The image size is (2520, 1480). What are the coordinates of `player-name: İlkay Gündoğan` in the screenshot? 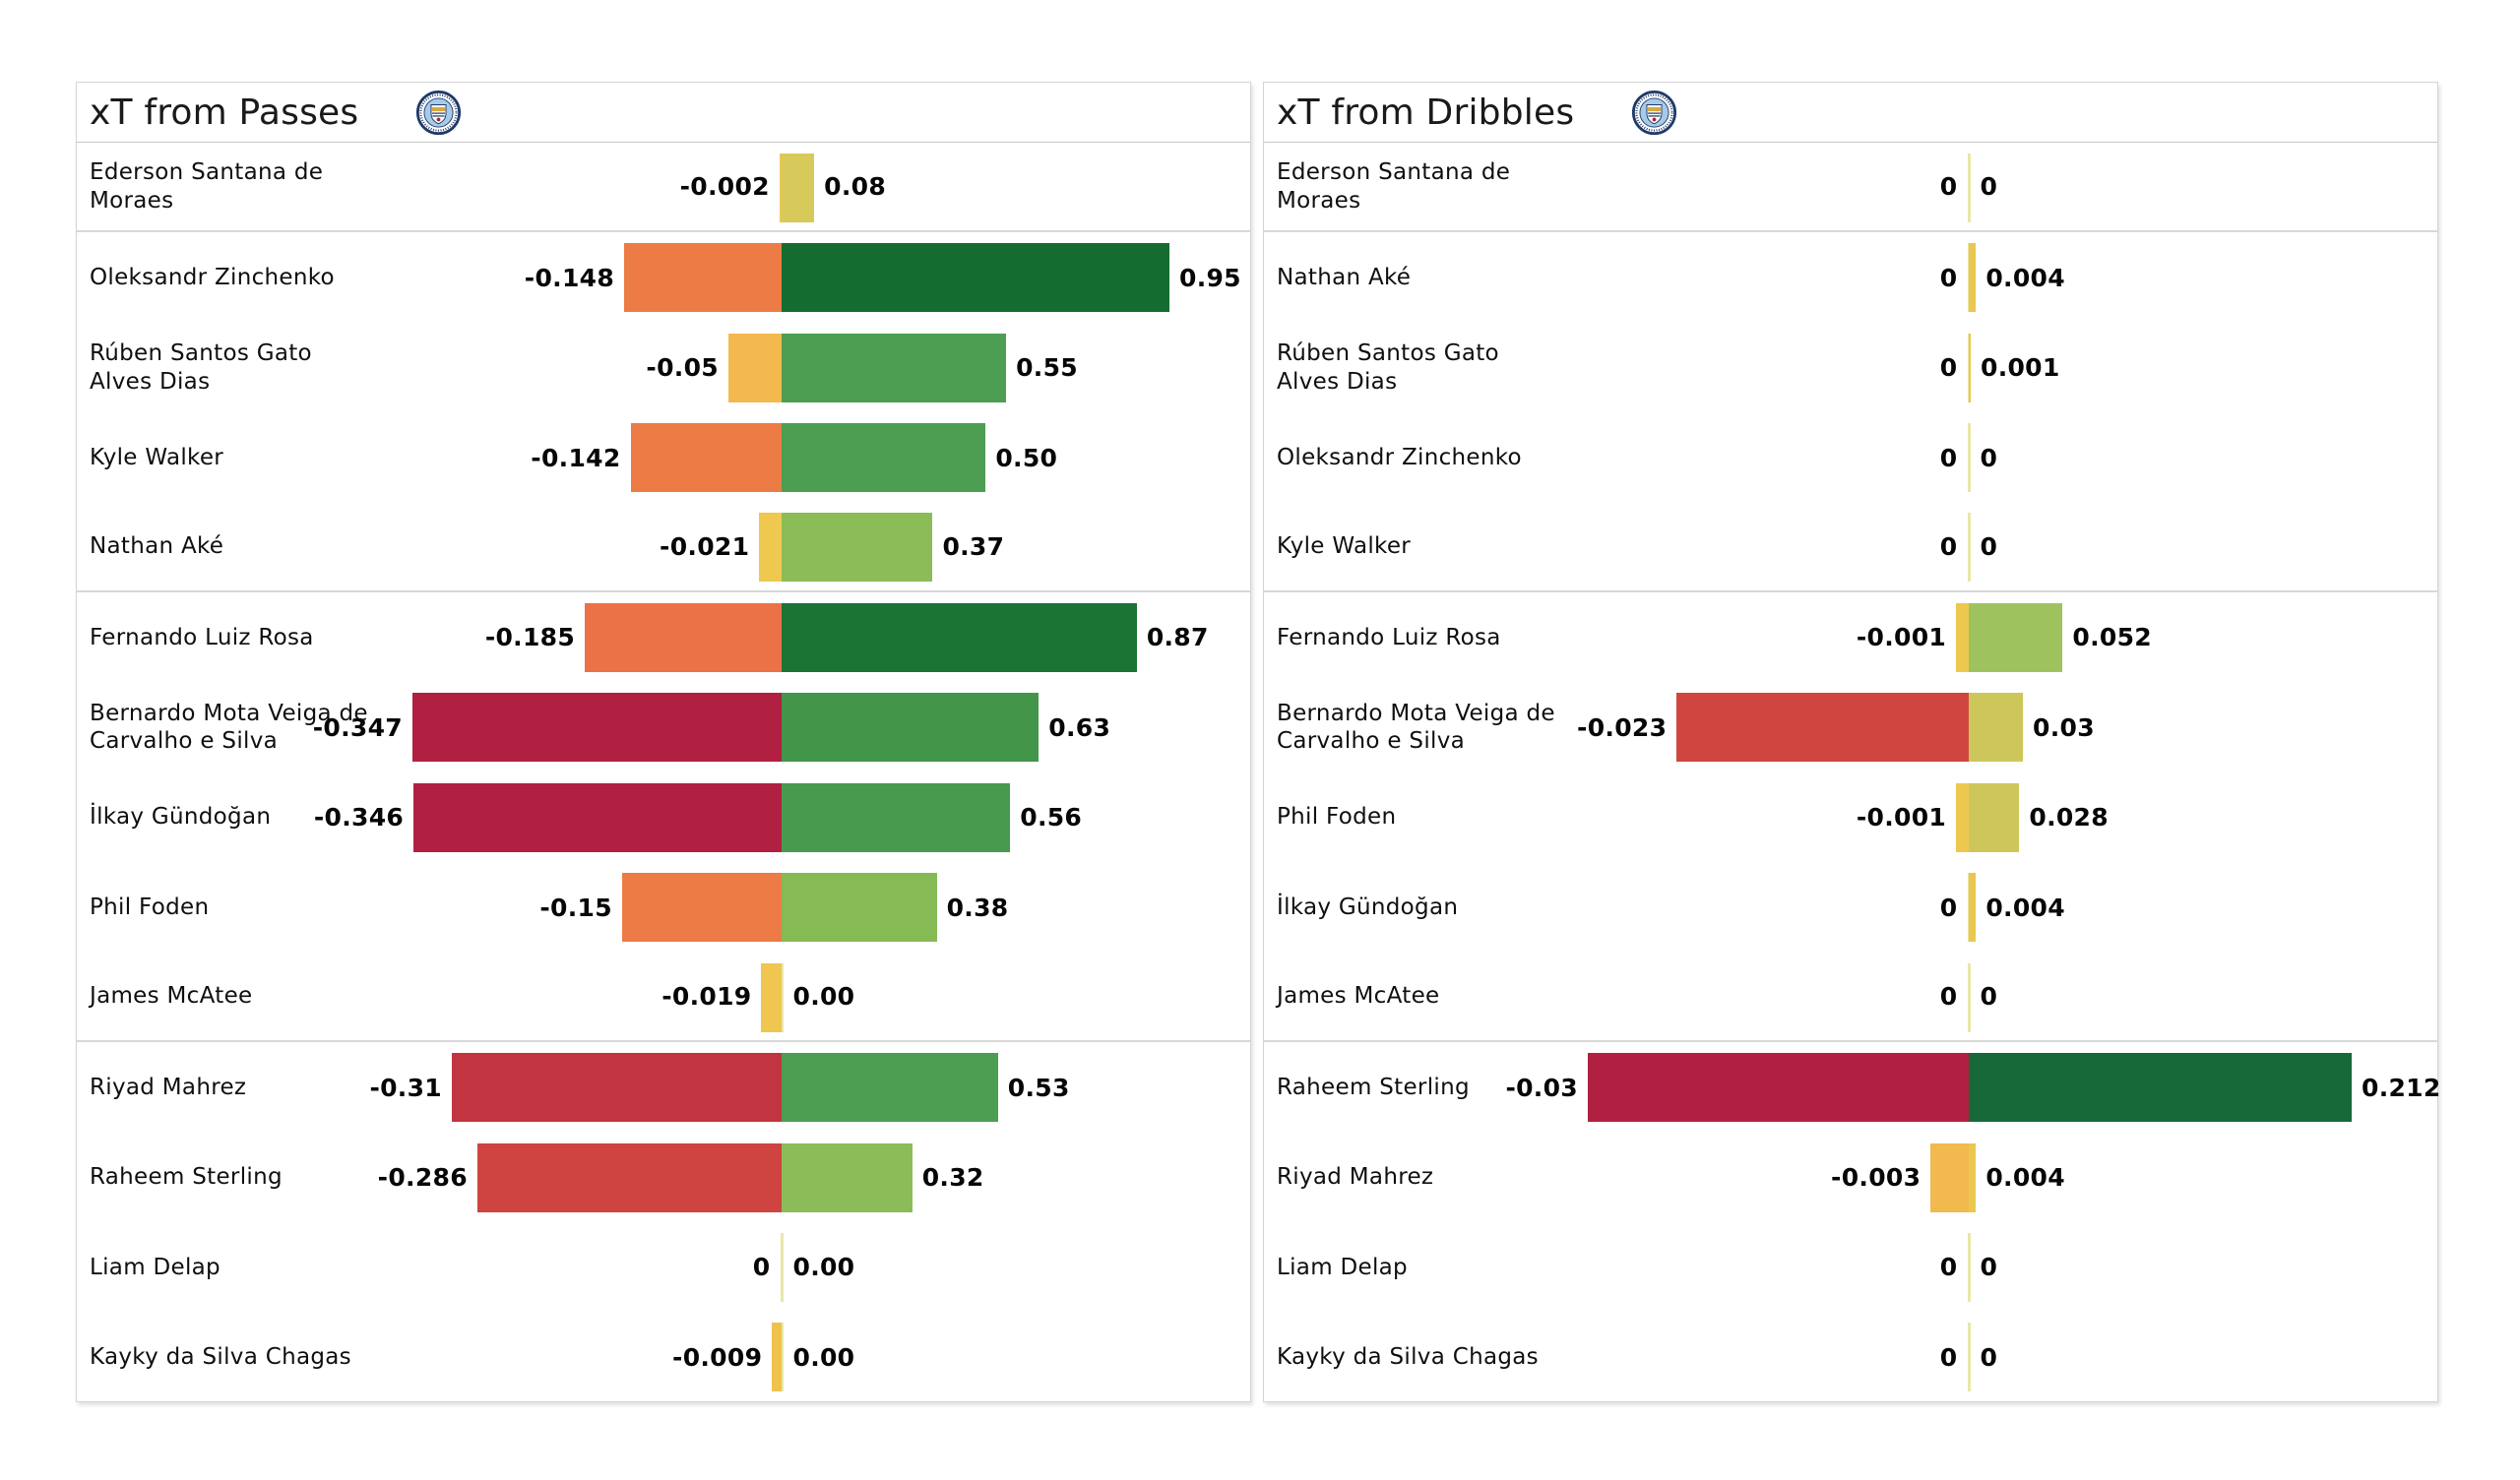 It's located at (1368, 907).